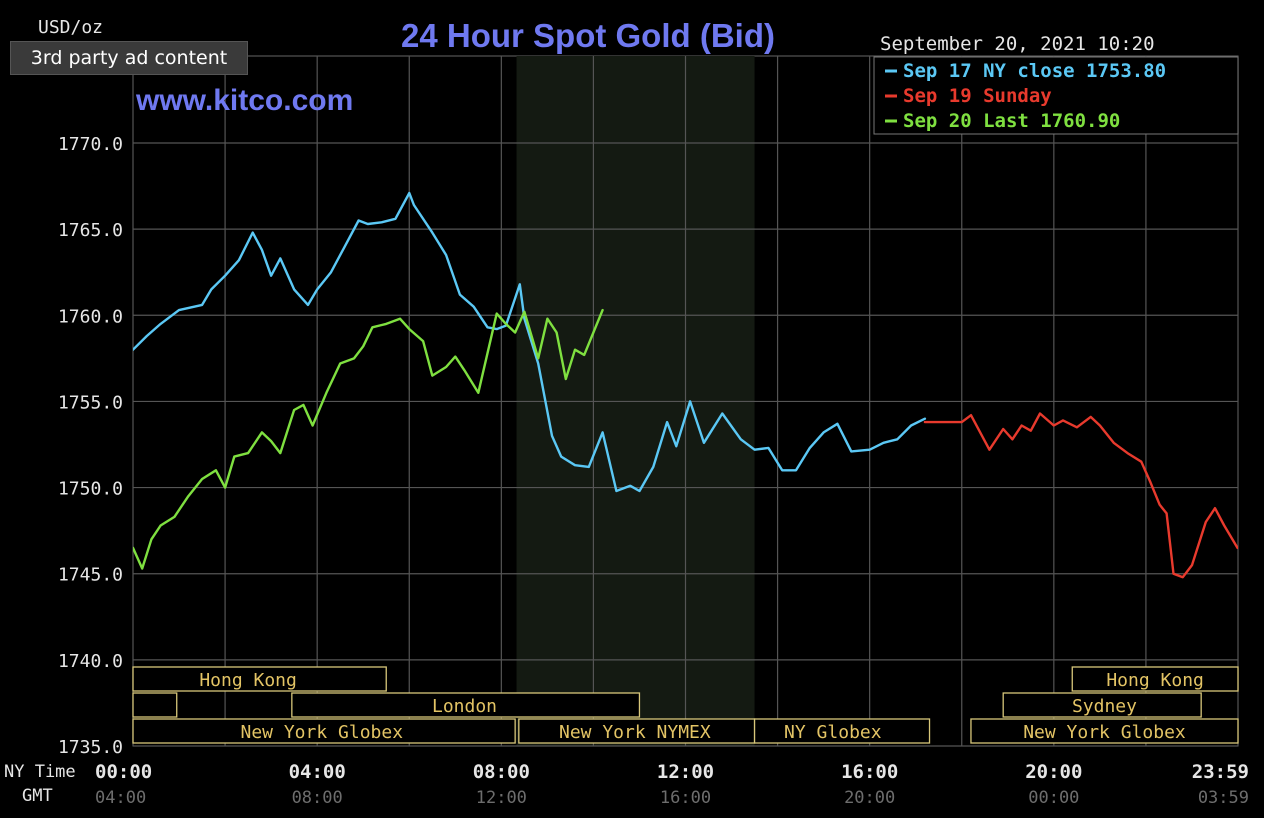  What do you see at coordinates (1034, 71) in the screenshot?
I see `legend-entry: Sep 17 NY close 1753.80` at bounding box center [1034, 71].